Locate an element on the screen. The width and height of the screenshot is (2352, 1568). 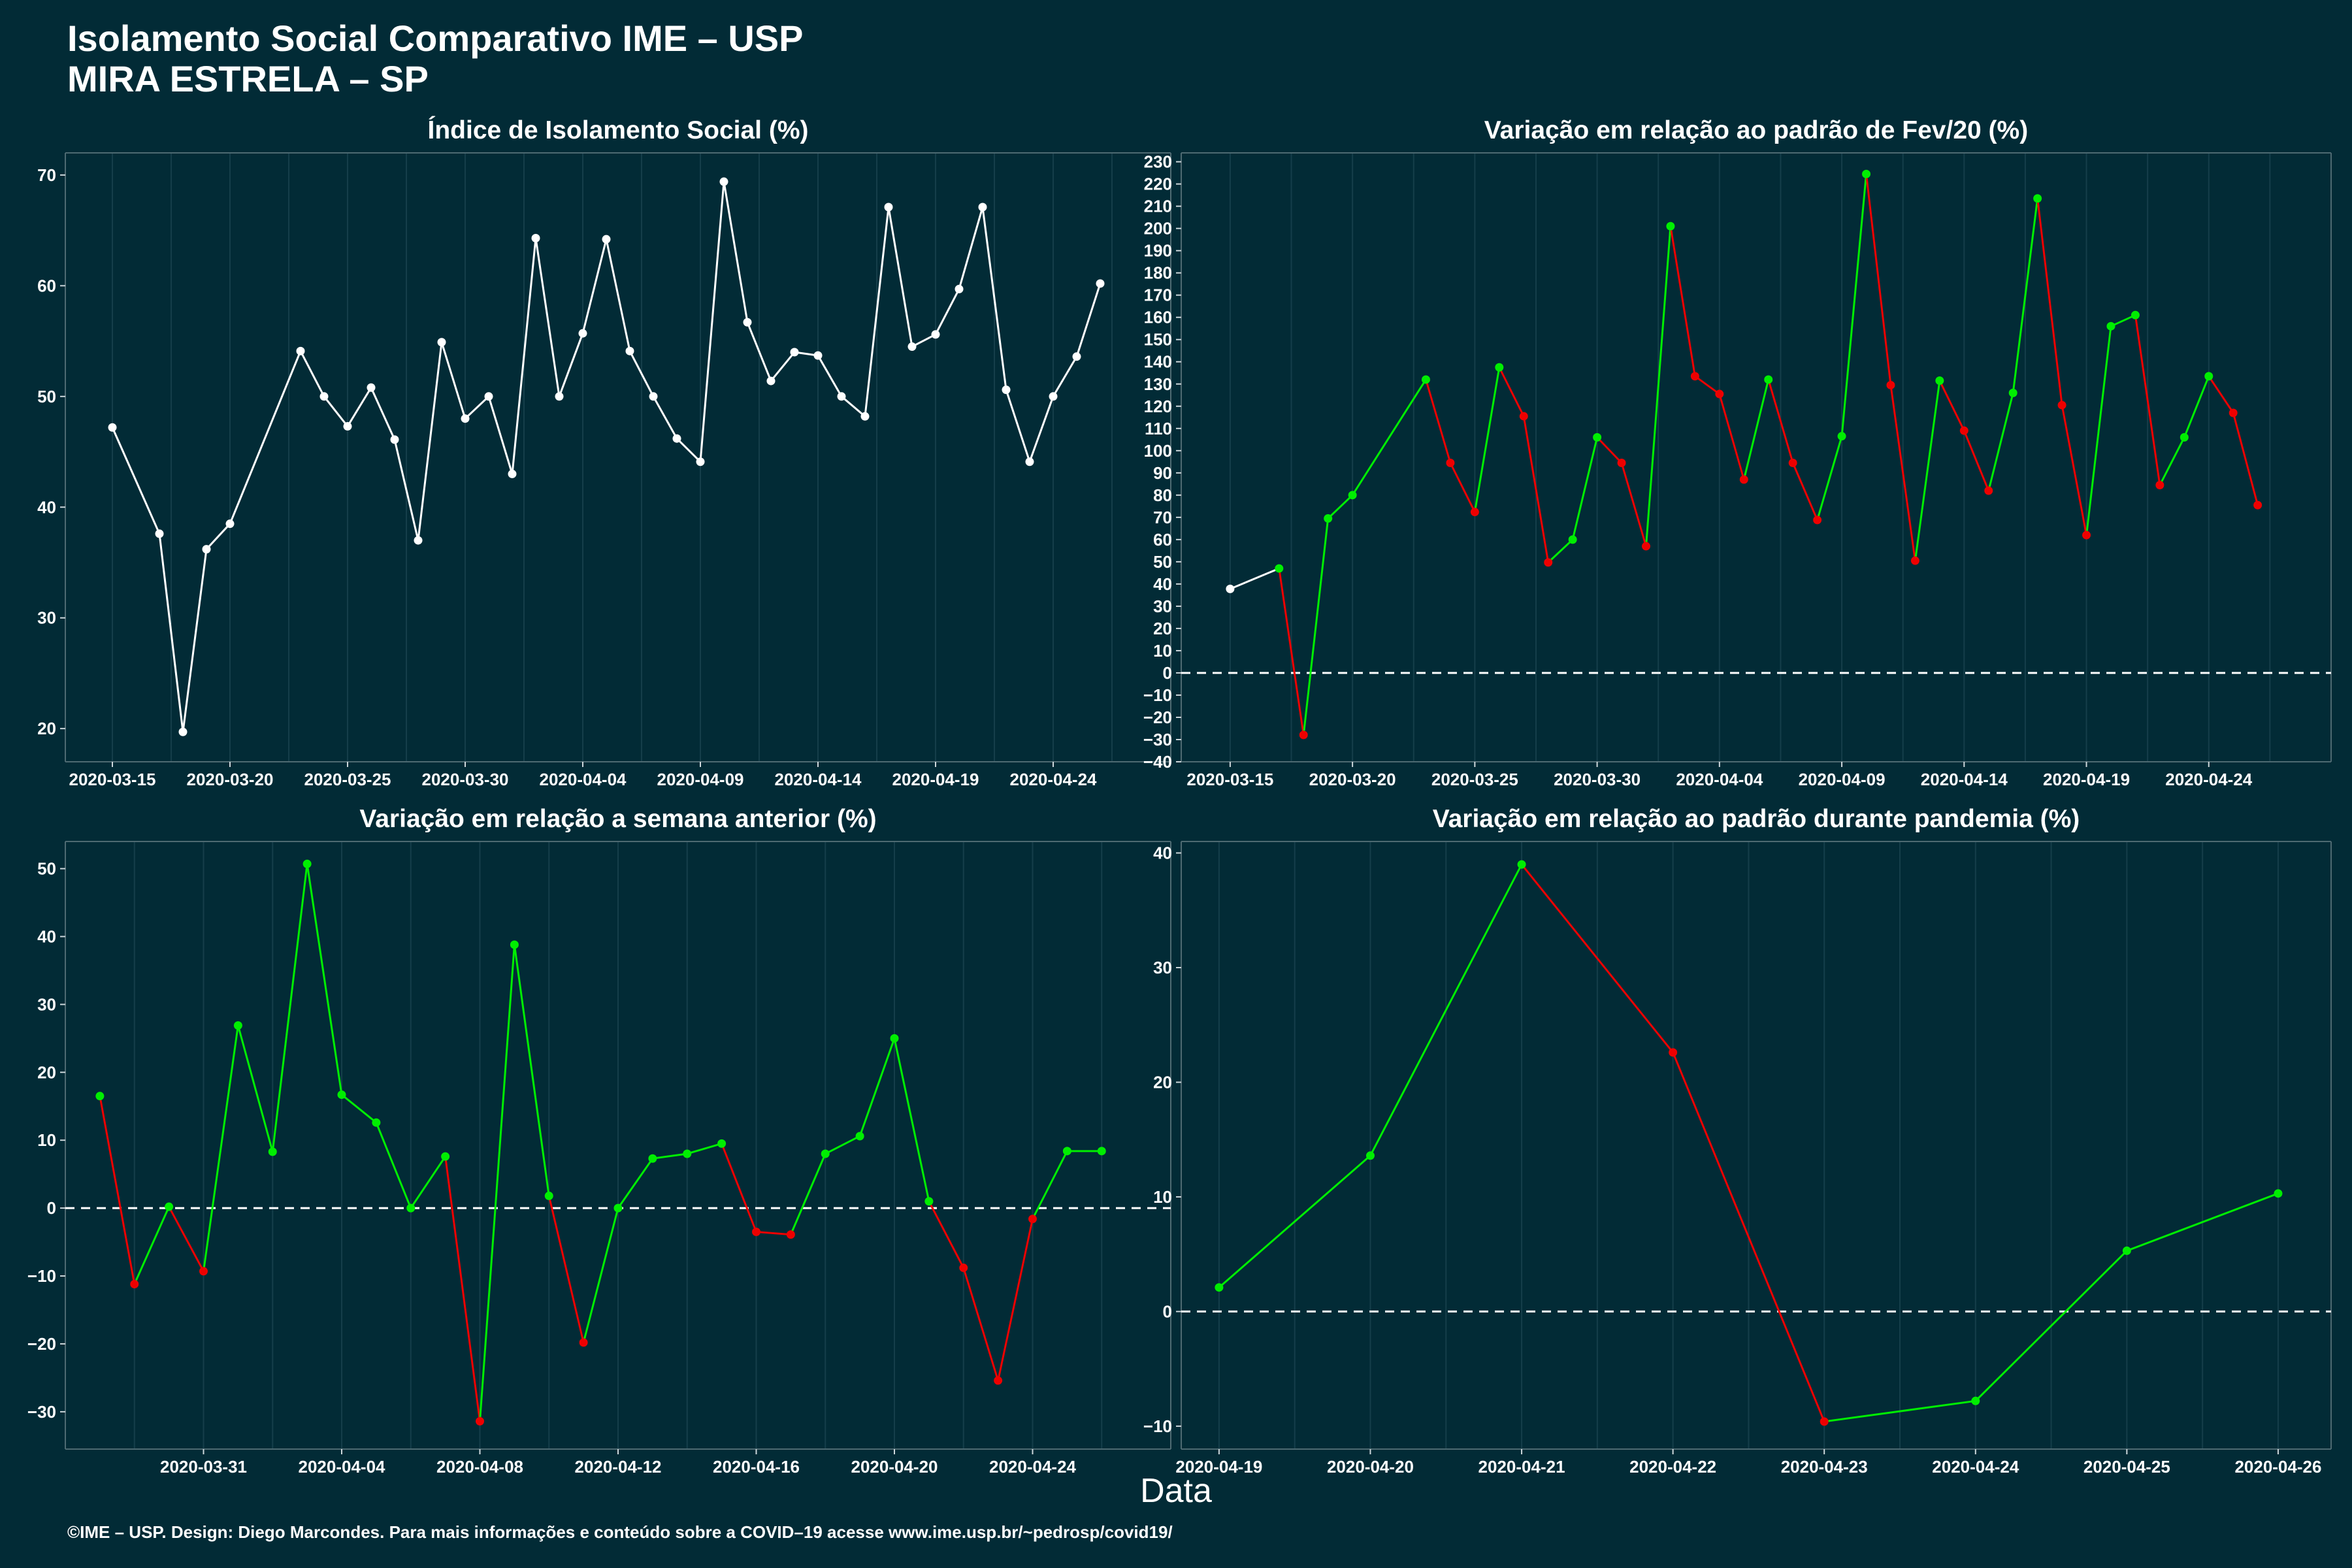
y-tick-label: 50 is located at coordinates (46, 396).